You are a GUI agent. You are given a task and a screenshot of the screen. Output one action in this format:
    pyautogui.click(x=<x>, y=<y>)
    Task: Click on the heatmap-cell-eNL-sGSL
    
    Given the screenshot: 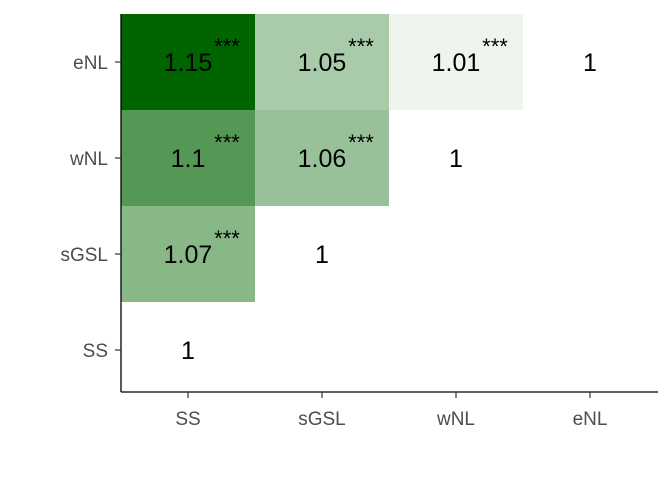 What is the action you would take?
    pyautogui.click(x=322, y=62)
    